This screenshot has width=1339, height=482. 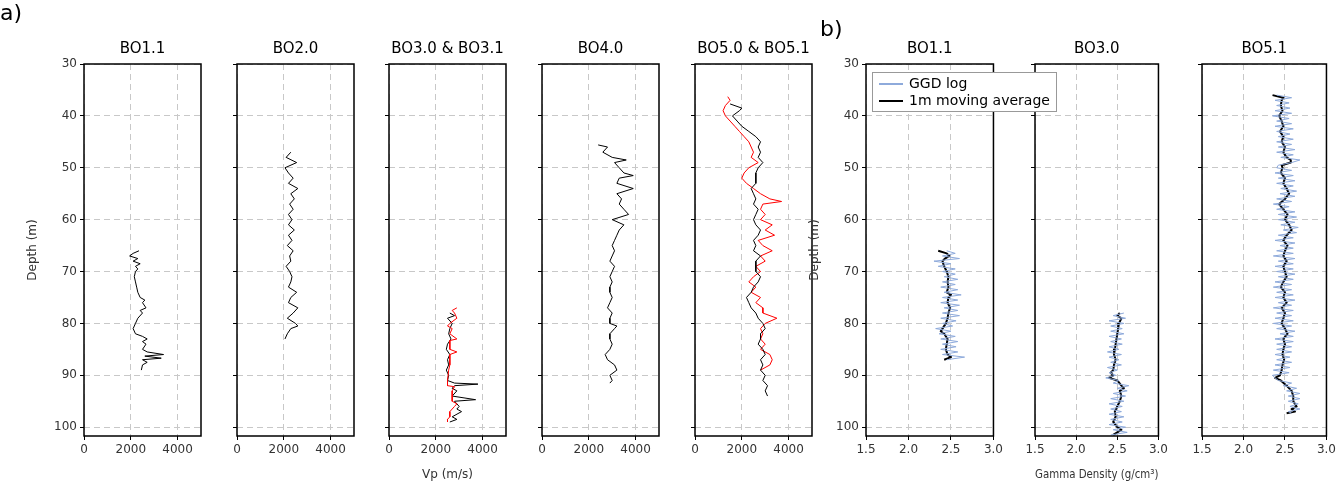 I want to click on chart-title: BO4.0, so click(x=600, y=48).